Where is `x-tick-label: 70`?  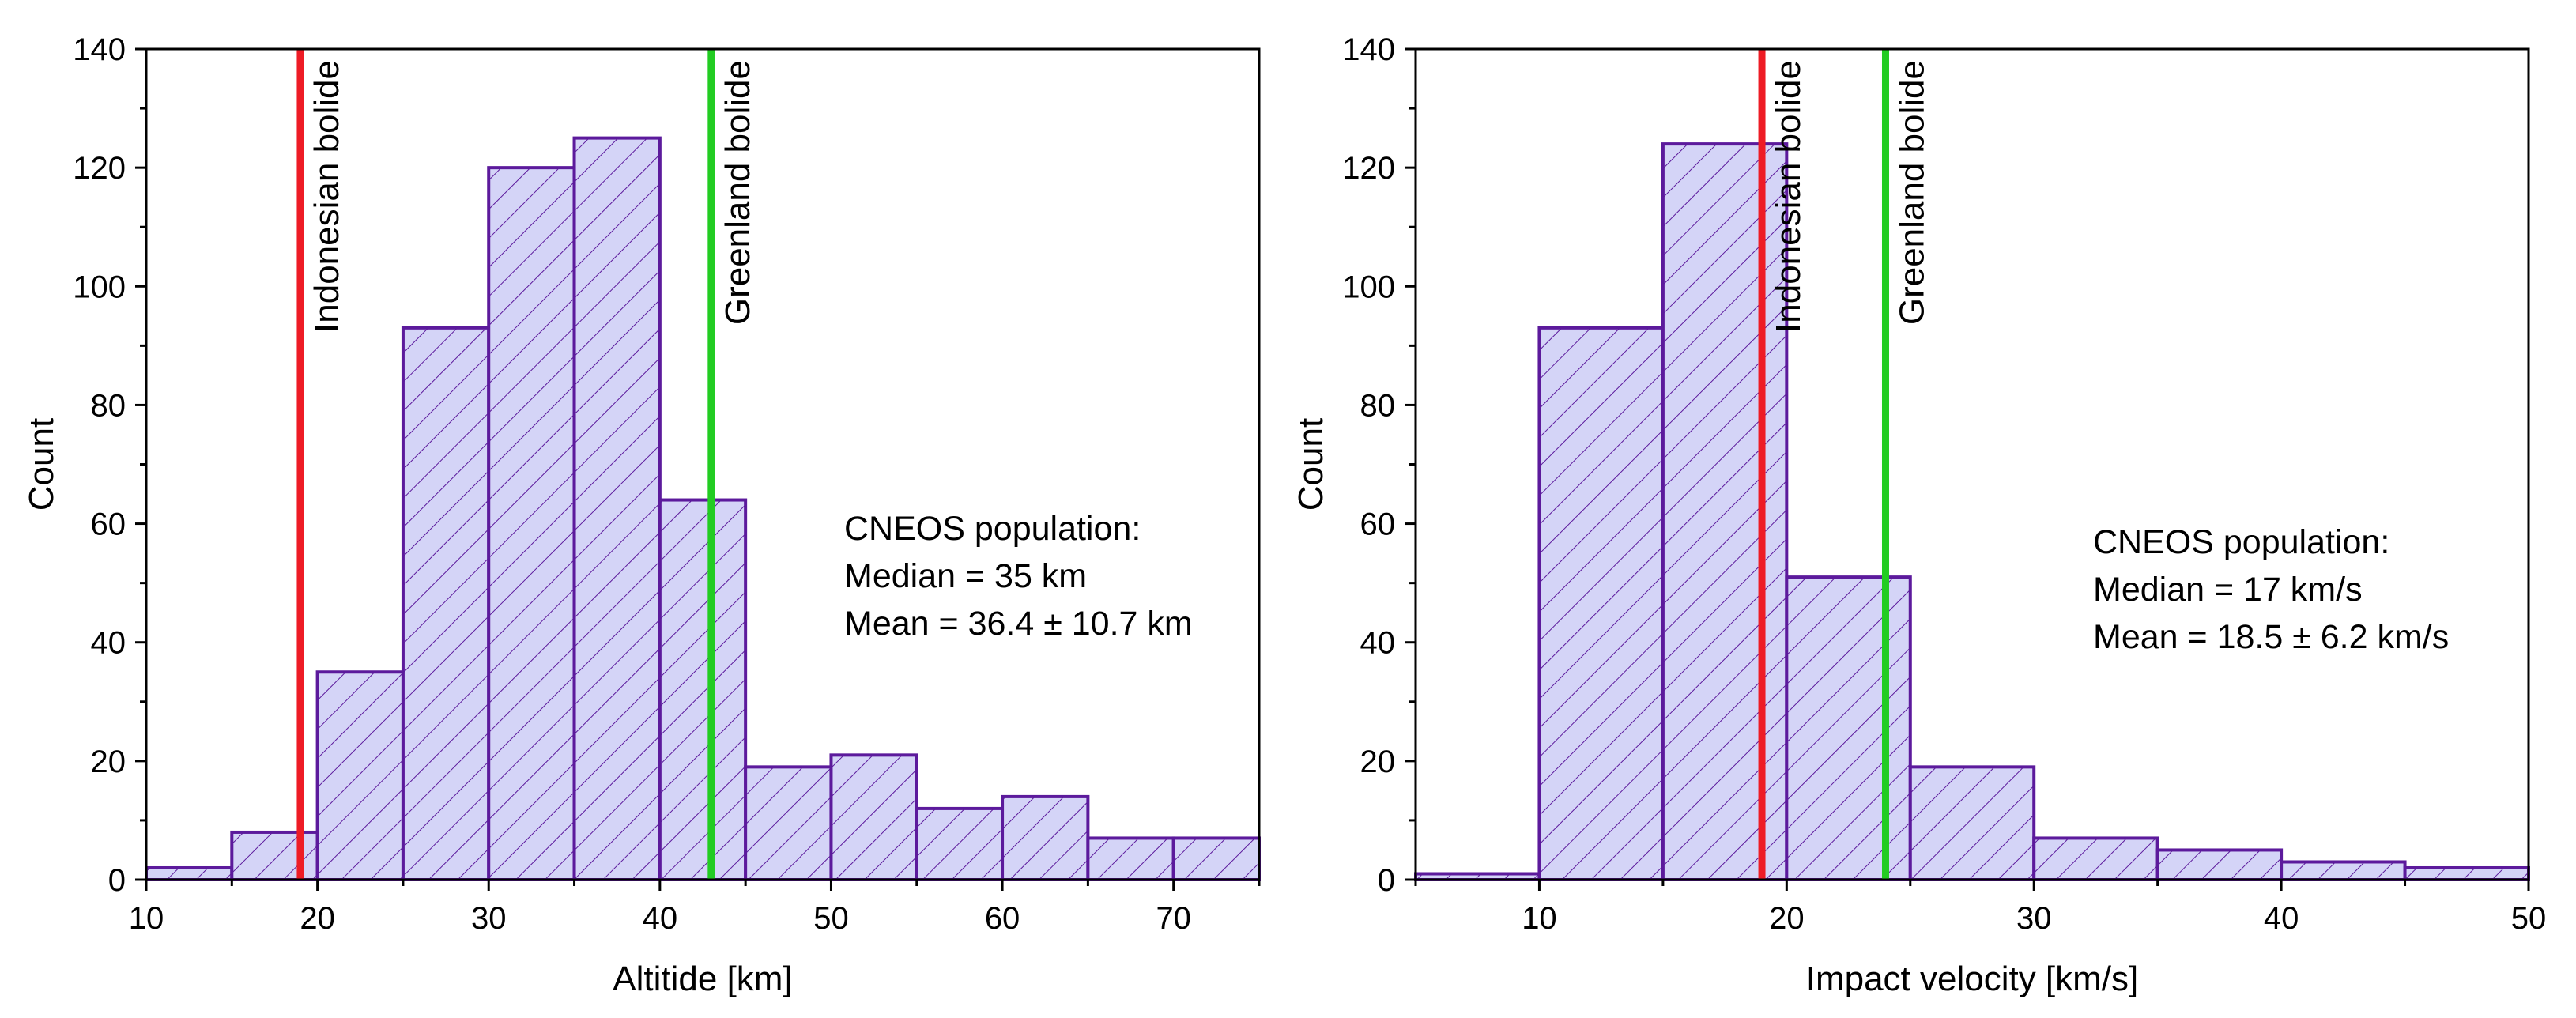
x-tick-label: 70 is located at coordinates (1173, 919).